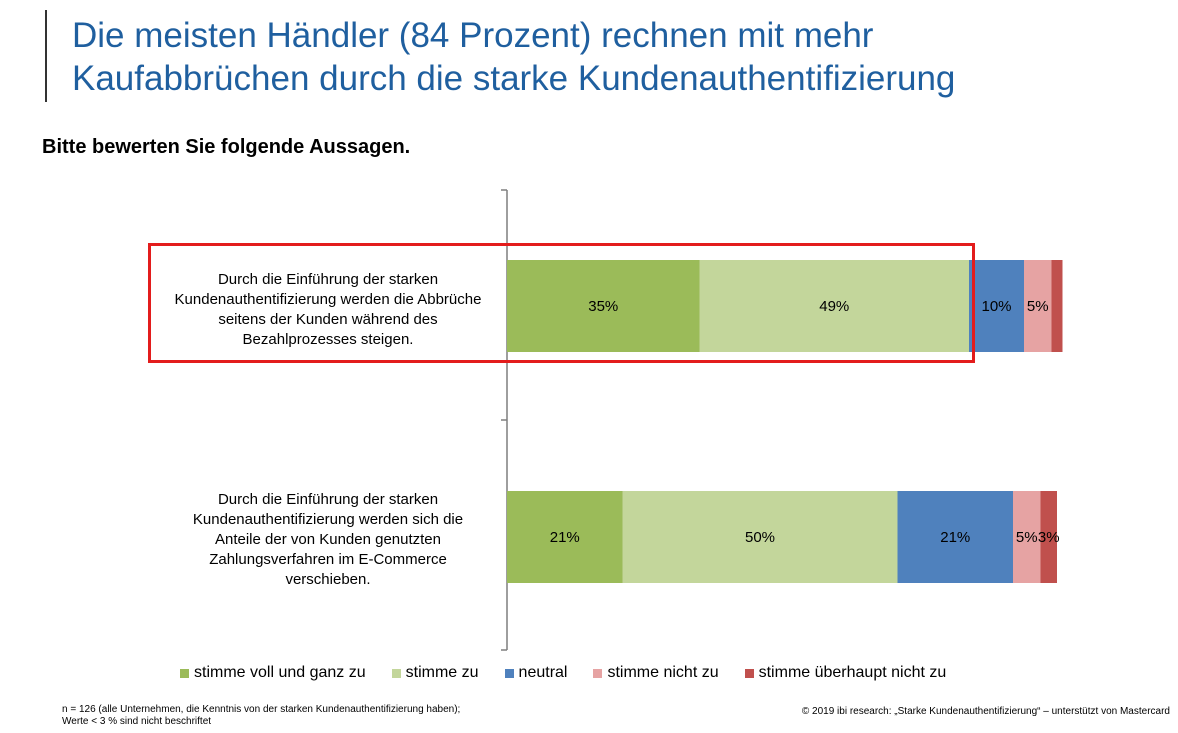 This screenshot has height=733, width=1178. What do you see at coordinates (226, 147) in the screenshot?
I see `chart-subtitle: Bitte bewerten Sie folgende Aussagen.` at bounding box center [226, 147].